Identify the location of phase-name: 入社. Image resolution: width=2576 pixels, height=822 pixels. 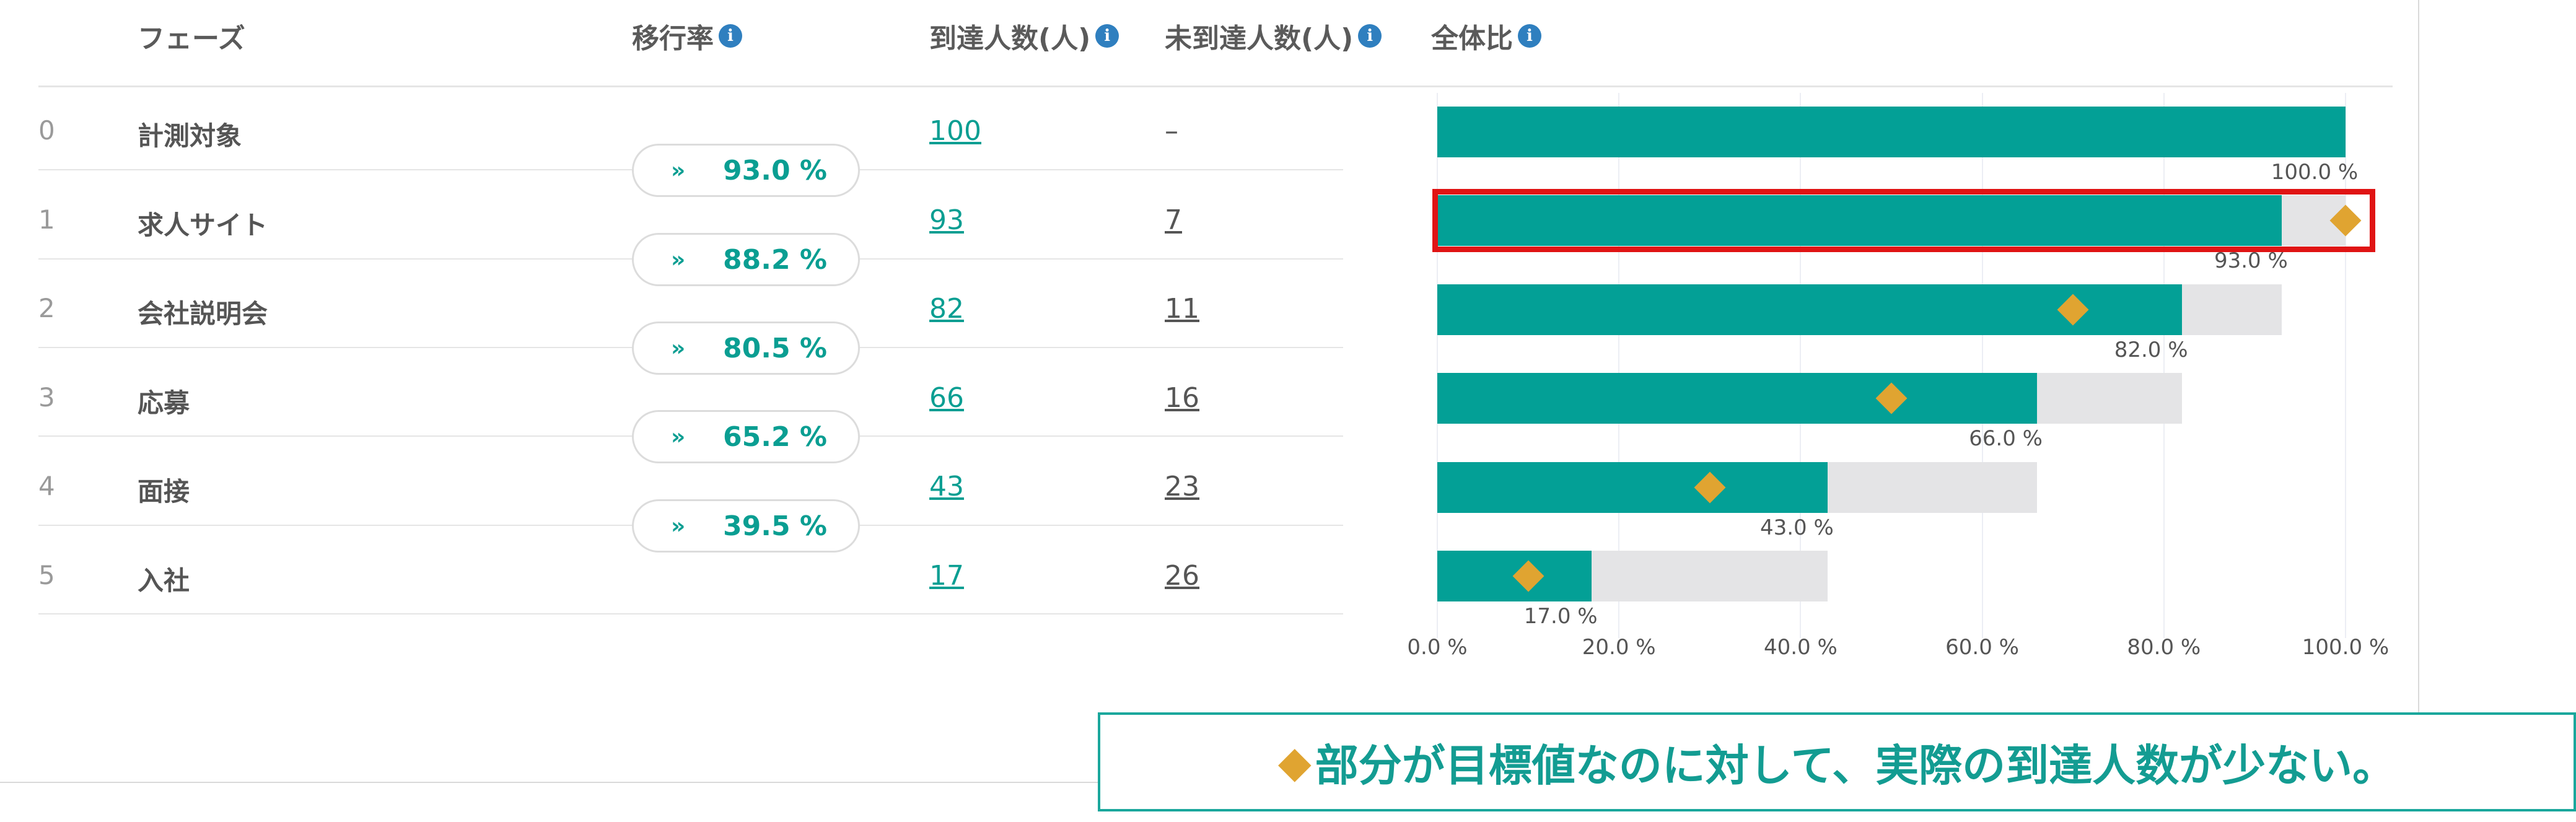
(164, 581).